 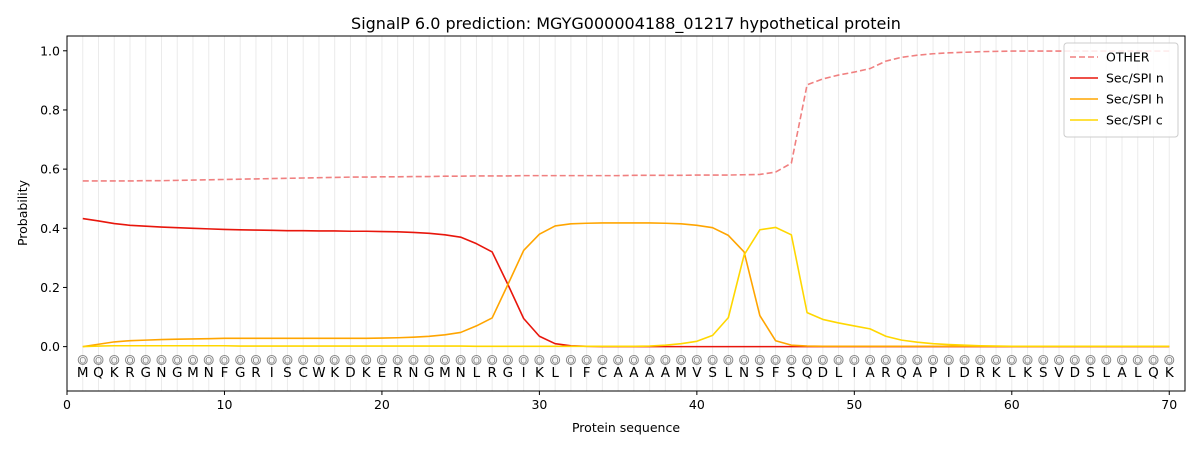 I want to click on x-axis-label: Protein sequence, so click(x=626, y=427).